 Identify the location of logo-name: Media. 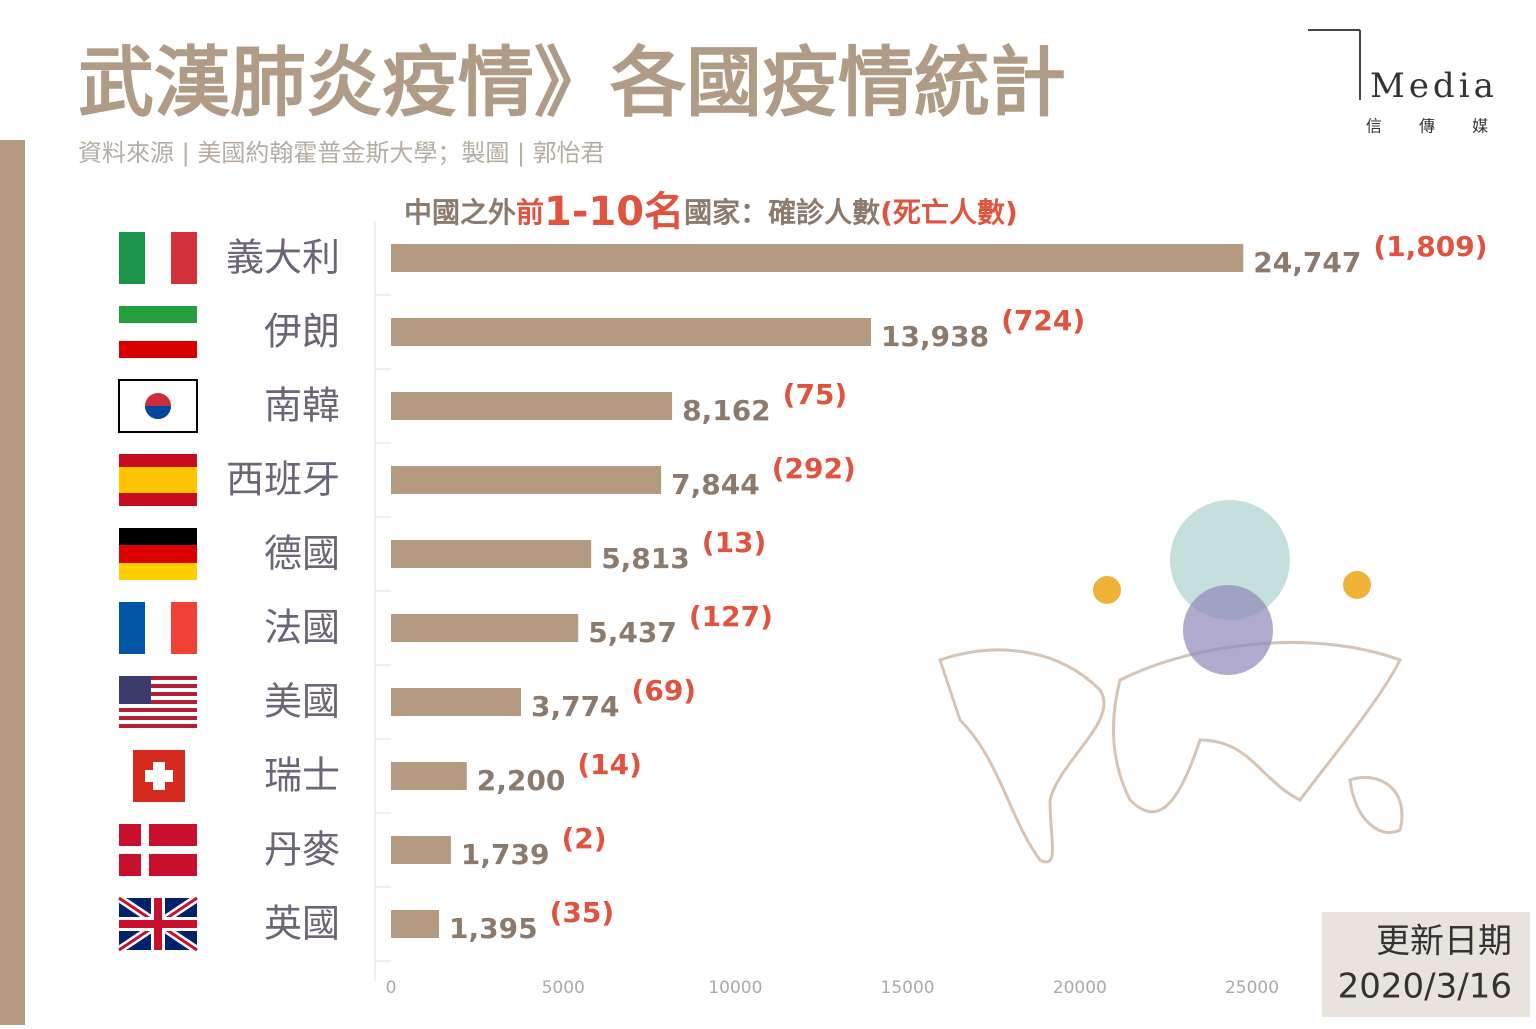
(1434, 86).